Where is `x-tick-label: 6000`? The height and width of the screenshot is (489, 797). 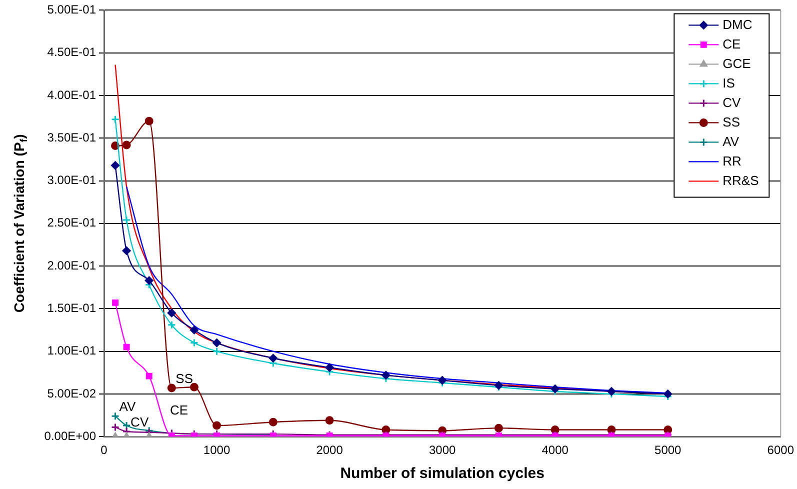 x-tick-label: 6000 is located at coordinates (780, 450).